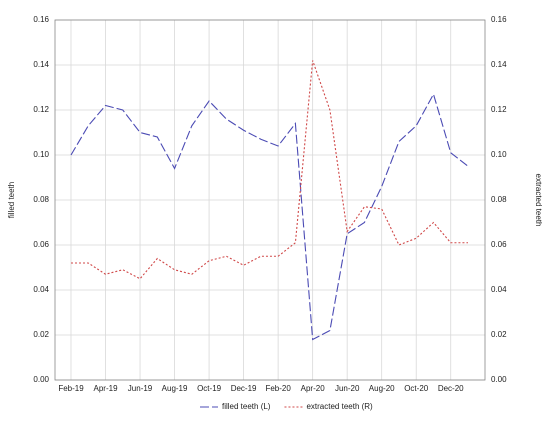 This screenshot has width=550, height=422. What do you see at coordinates (106, 388) in the screenshot?
I see `x-tick-label: Apr-19` at bounding box center [106, 388].